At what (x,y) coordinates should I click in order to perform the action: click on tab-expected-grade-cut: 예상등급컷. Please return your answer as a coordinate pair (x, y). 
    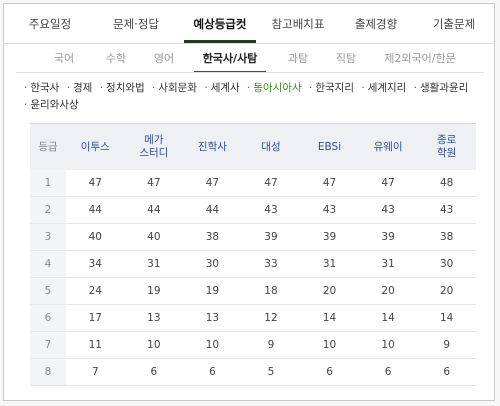
    Looking at the image, I should click on (220, 23).